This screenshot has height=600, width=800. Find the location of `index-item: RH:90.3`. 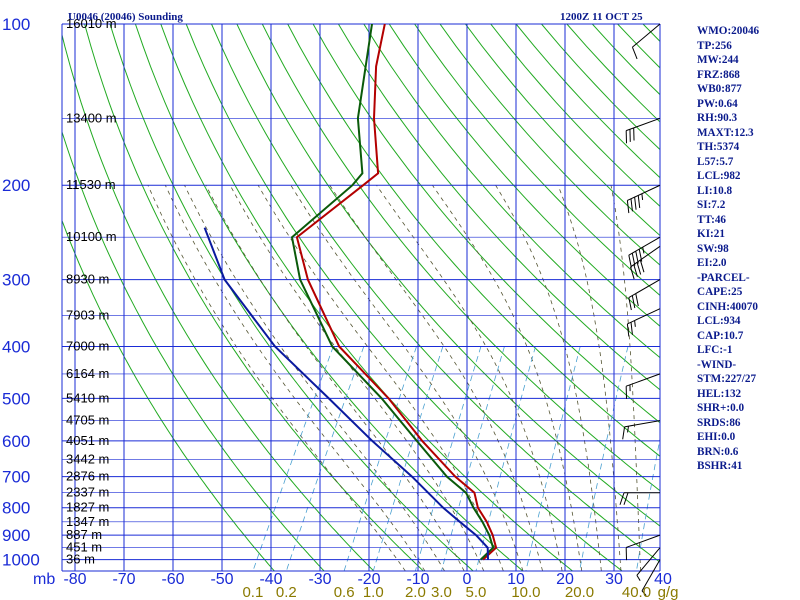

index-item: RH:90.3 is located at coordinates (717, 118).